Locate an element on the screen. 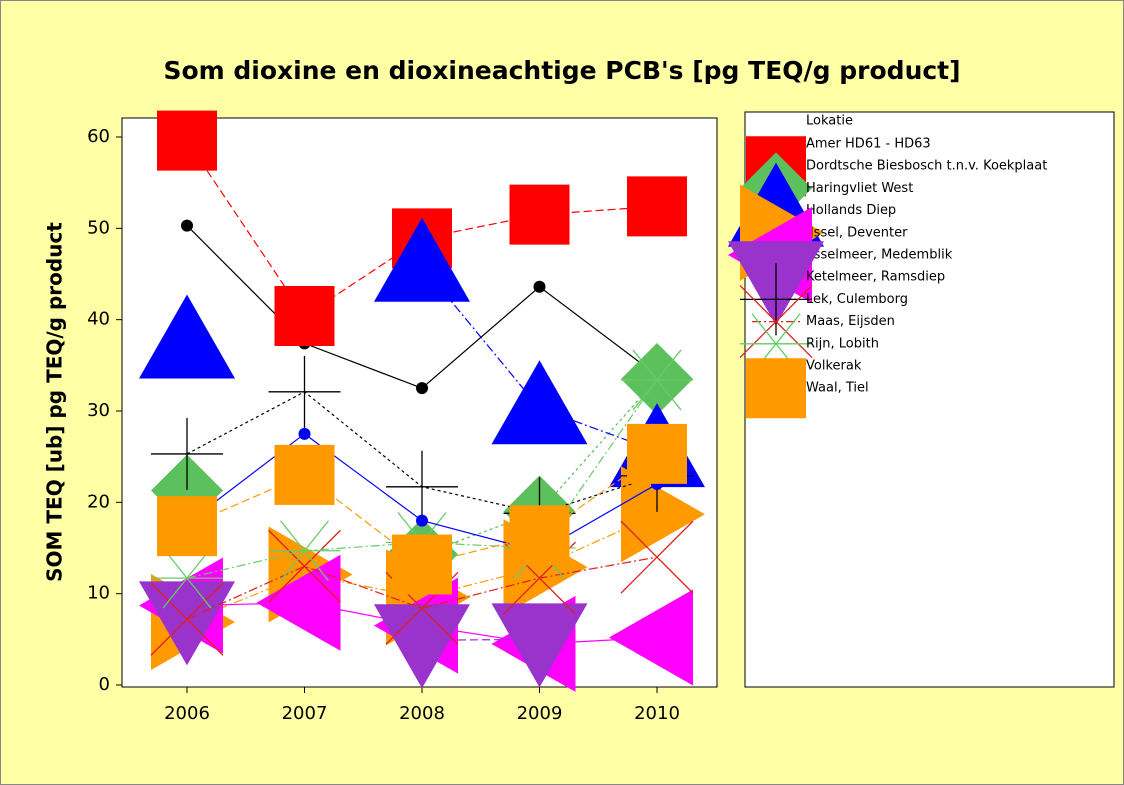 The image size is (1124, 785). legend-label: Dordtsche Biesbosch t.n.v. Koekplaat is located at coordinates (926, 166).